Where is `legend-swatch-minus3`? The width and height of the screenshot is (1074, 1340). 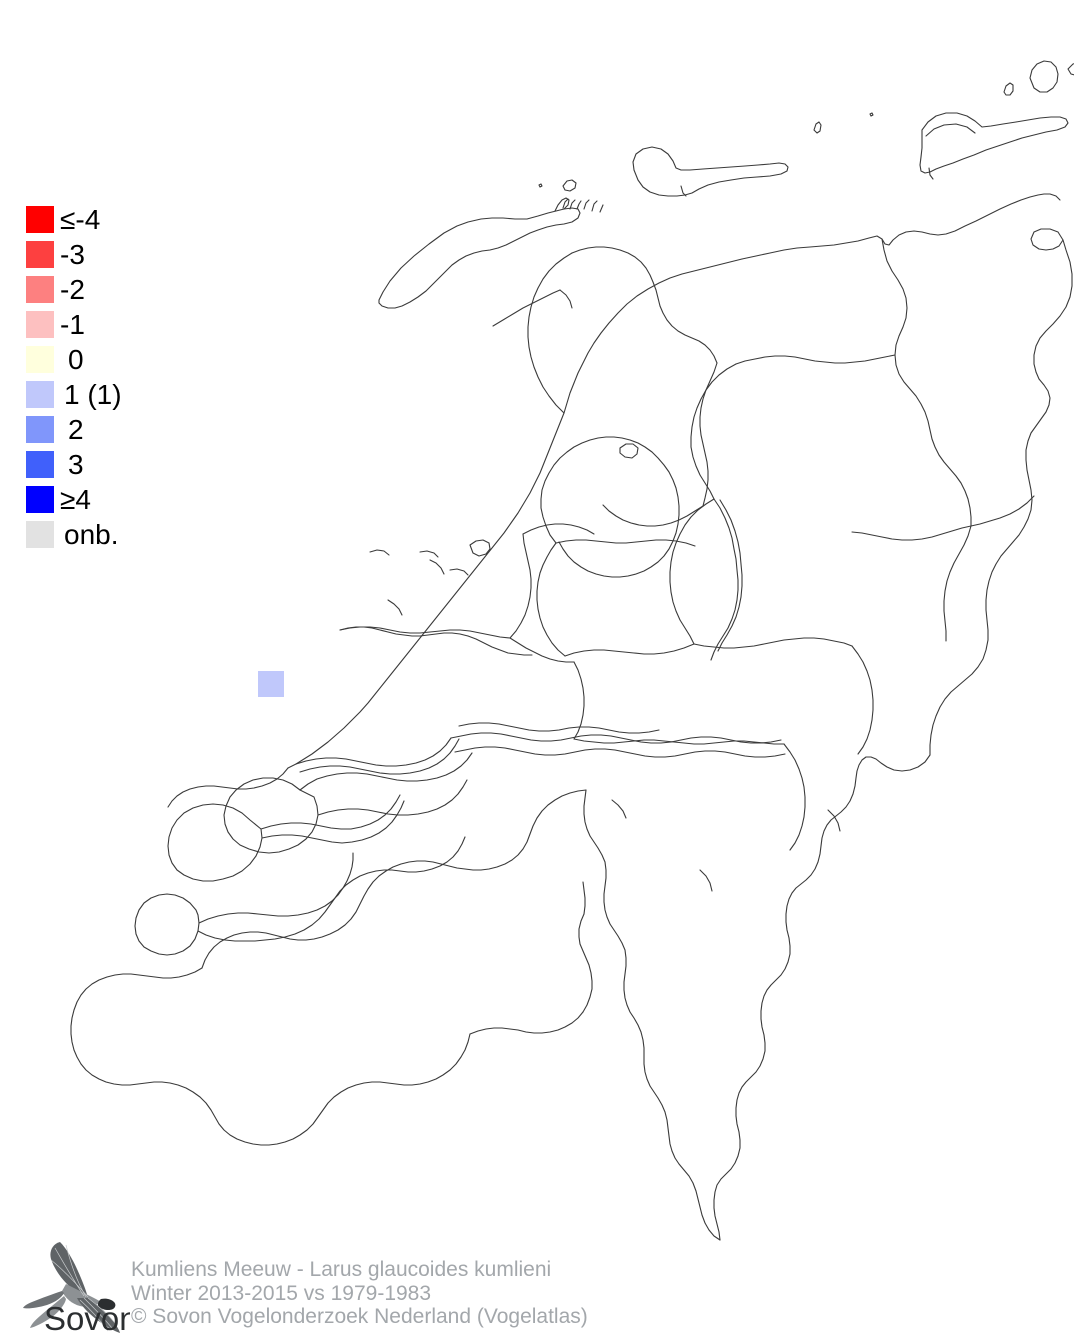 legend-swatch-minus3 is located at coordinates (40, 254).